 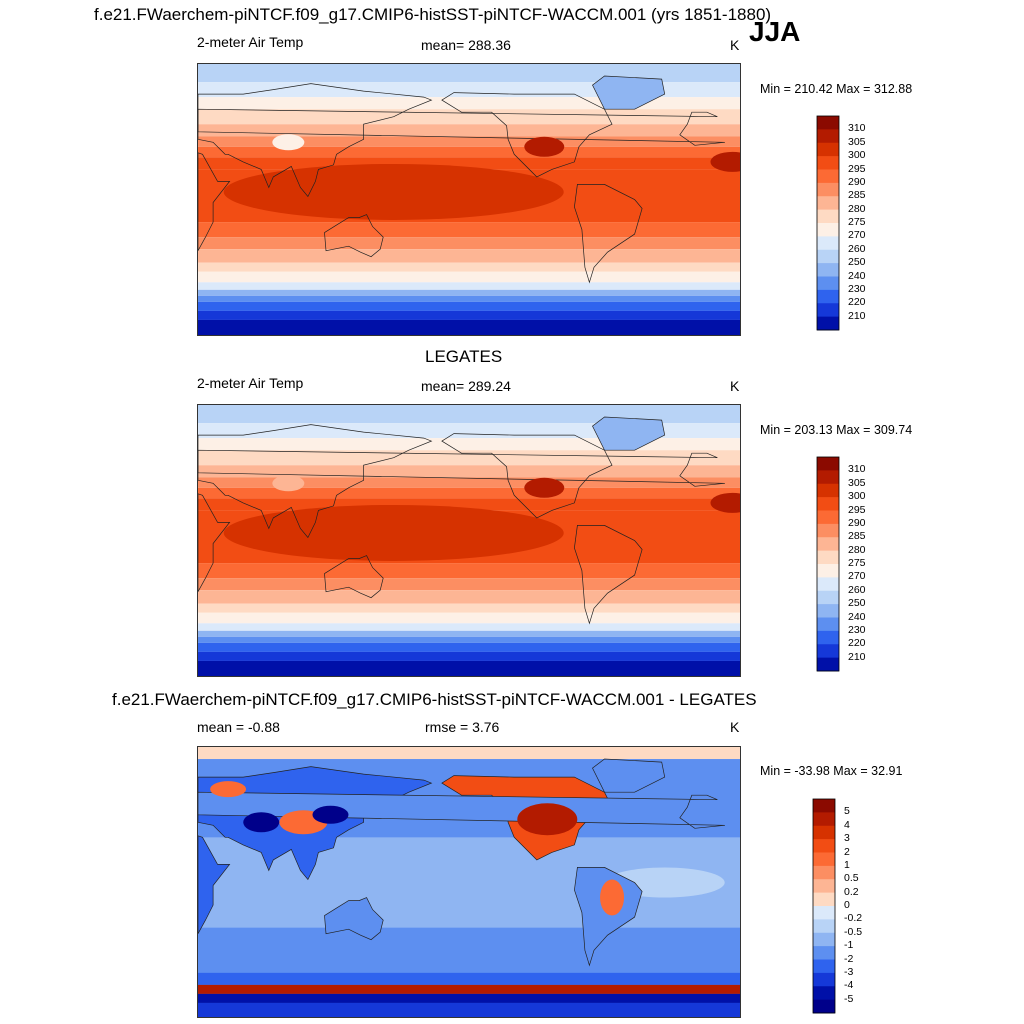 What do you see at coordinates (849, 971) in the screenshot?
I see `diff-colorbar-label: -3` at bounding box center [849, 971].